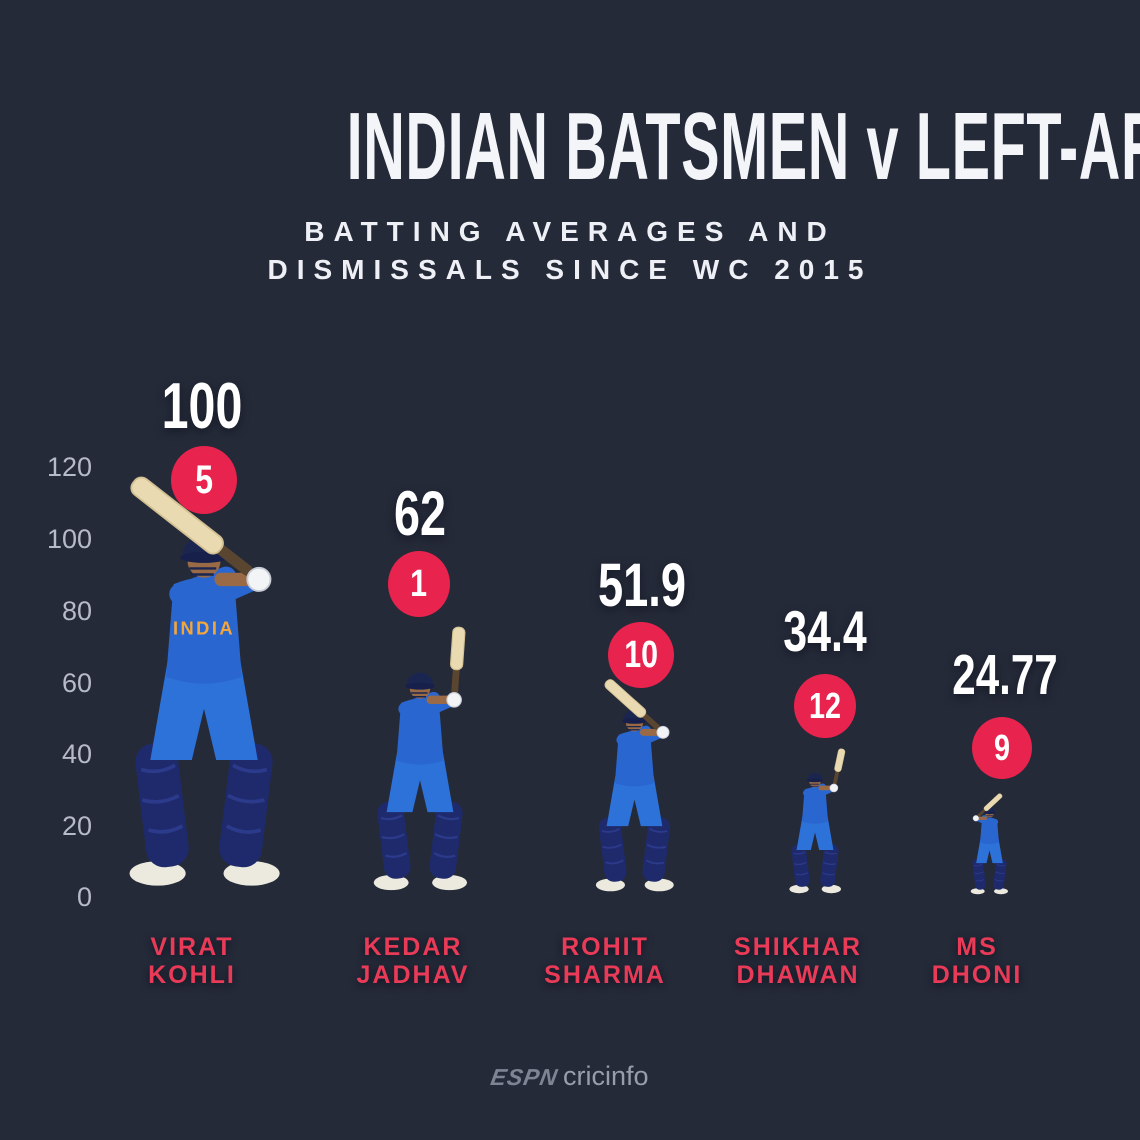 This screenshot has height=1140, width=1140. Describe the element at coordinates (202, 406) in the screenshot. I see `average-value-kohli: 100` at that location.